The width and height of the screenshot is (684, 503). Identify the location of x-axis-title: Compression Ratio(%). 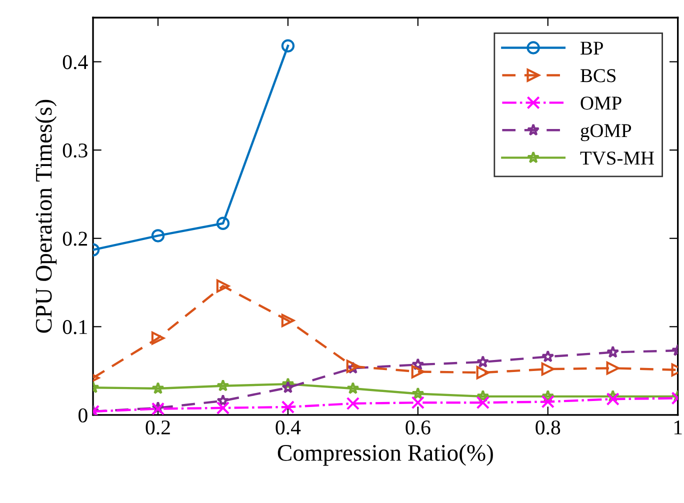
(385, 455).